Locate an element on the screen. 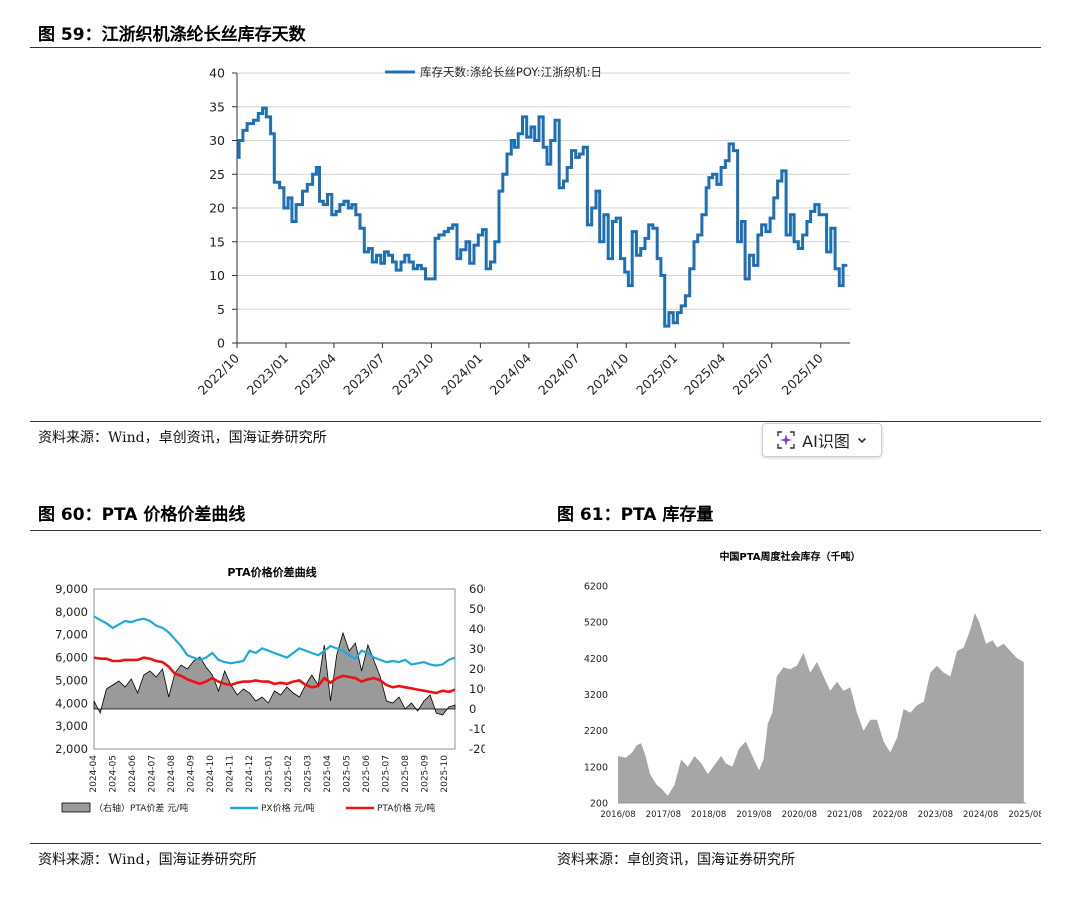  fig61-y-axis: 200 1200 2200 3200 4200 5200 6200 is located at coordinates (596, 696).